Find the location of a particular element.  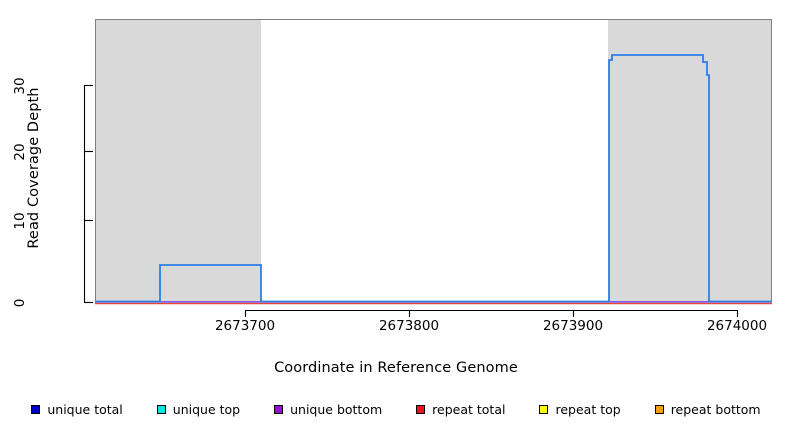

legend-swatch-icon-unique-total is located at coordinates (36, 409).